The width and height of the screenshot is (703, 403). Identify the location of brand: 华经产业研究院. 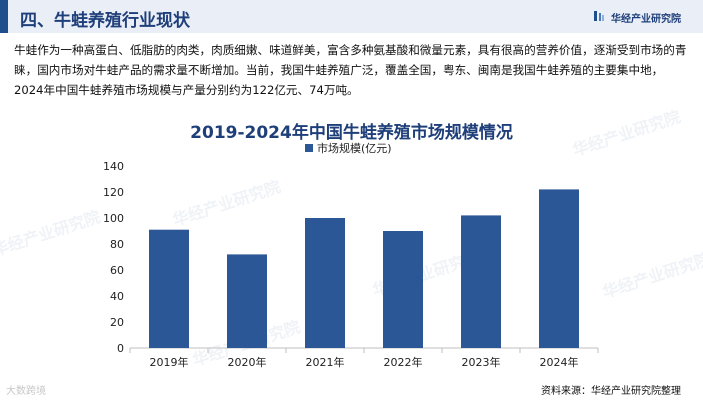
(637, 17).